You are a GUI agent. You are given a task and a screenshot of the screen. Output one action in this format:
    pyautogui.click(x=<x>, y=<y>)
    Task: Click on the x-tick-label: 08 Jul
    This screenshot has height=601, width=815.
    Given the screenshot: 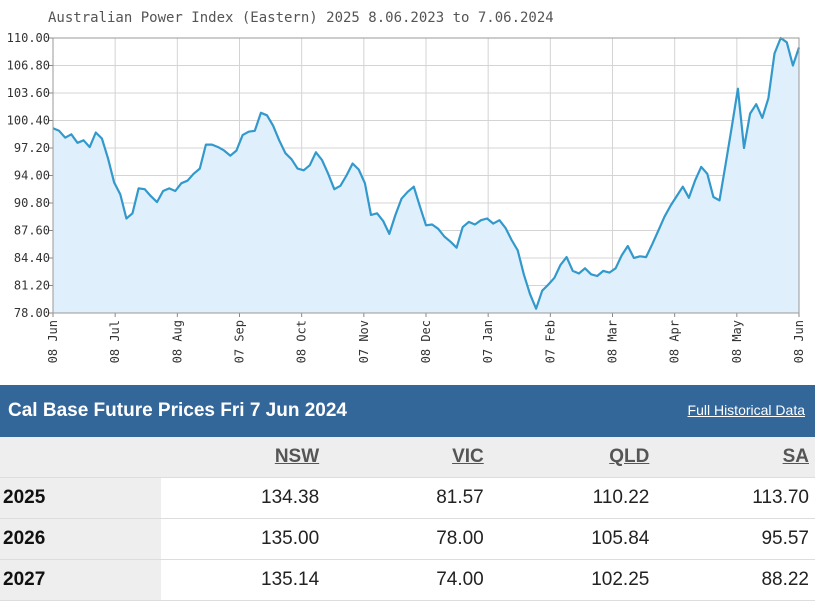 What is the action you would take?
    pyautogui.click(x=115, y=341)
    